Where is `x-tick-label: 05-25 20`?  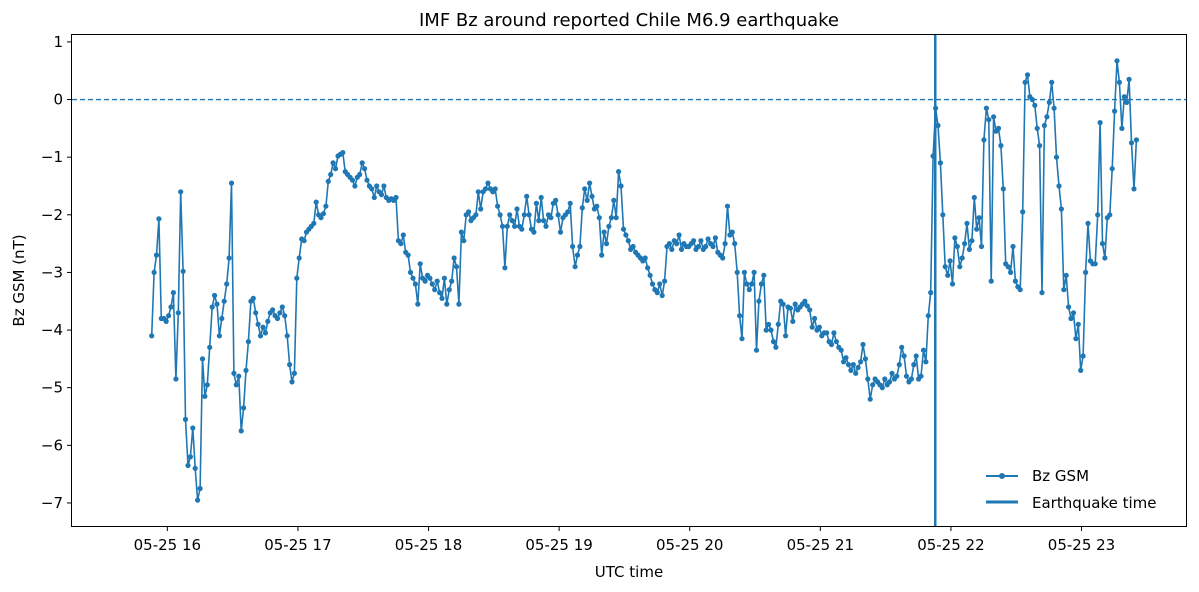 x-tick-label: 05-25 20 is located at coordinates (689, 545).